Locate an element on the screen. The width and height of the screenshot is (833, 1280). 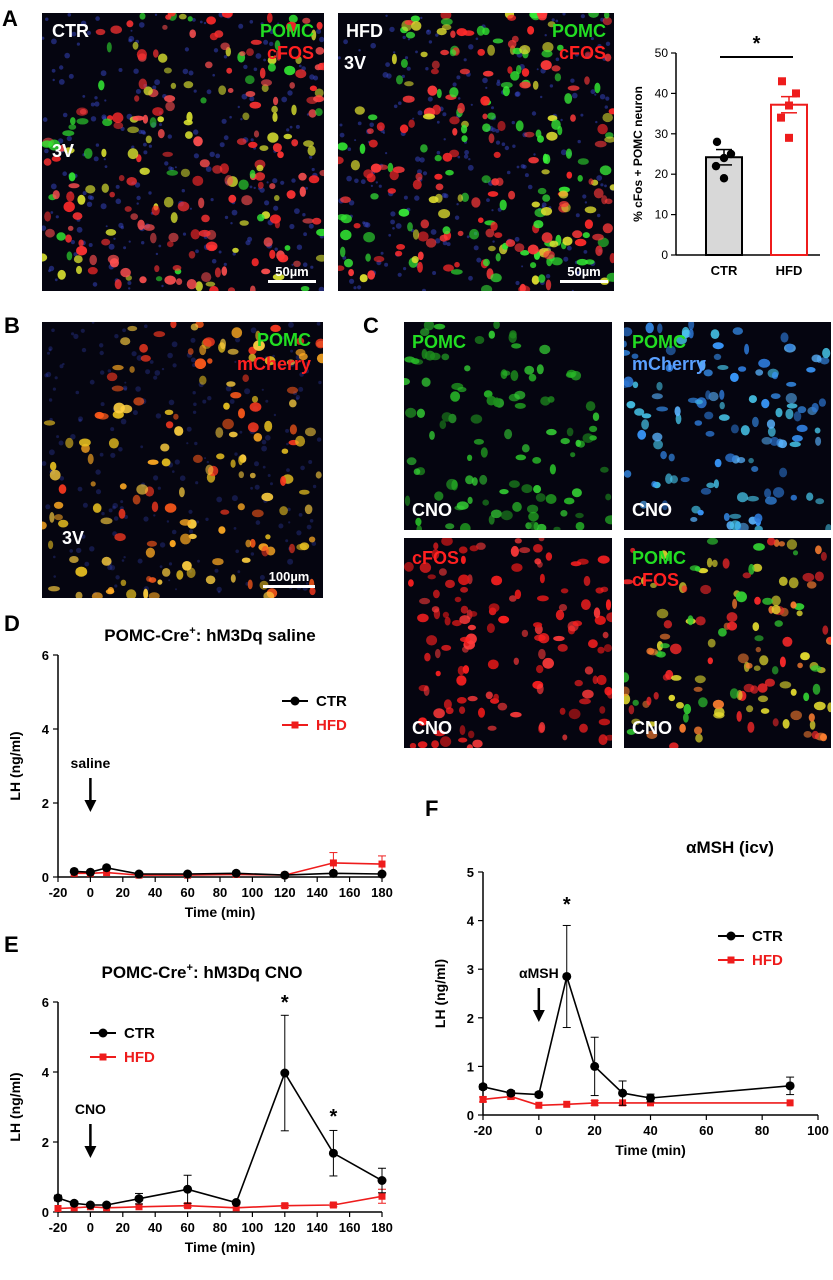
micrograph-channel-cfos: cFOS is located at coordinates (290, 53).